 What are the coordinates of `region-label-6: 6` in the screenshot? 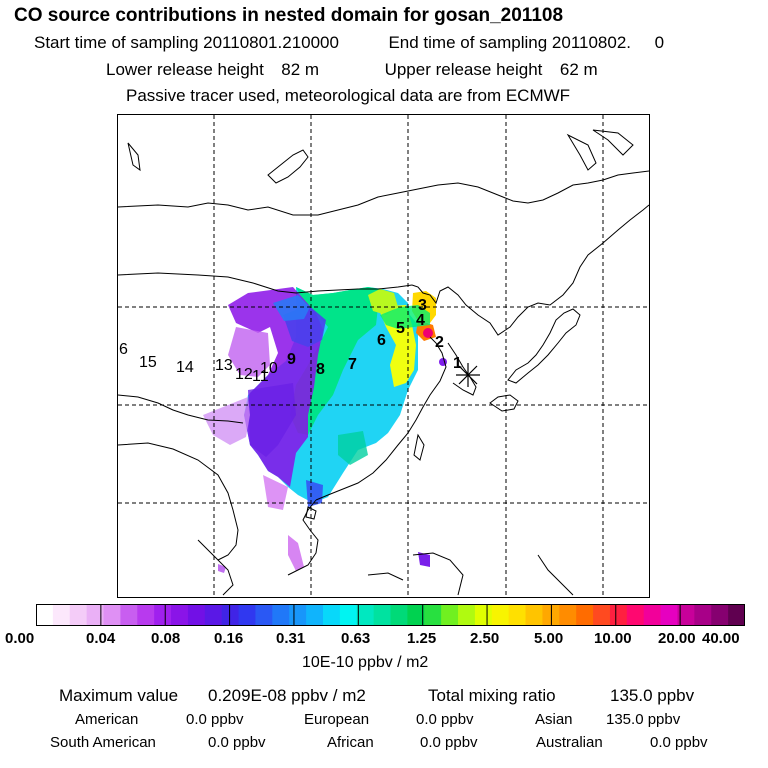 It's located at (381, 340).